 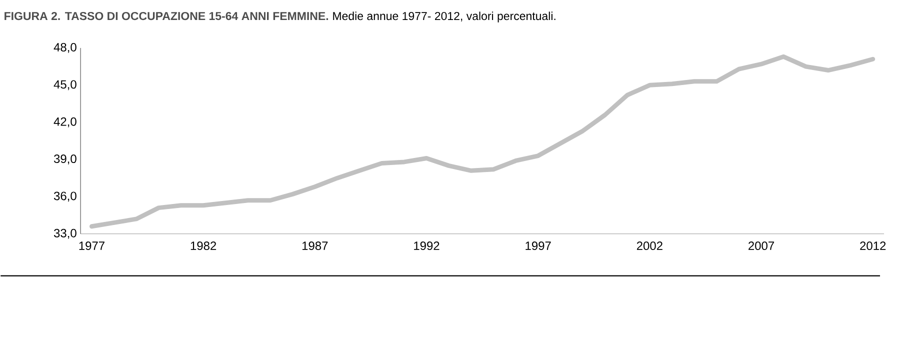 I want to click on x-tick-label: 2012, so click(x=873, y=246).